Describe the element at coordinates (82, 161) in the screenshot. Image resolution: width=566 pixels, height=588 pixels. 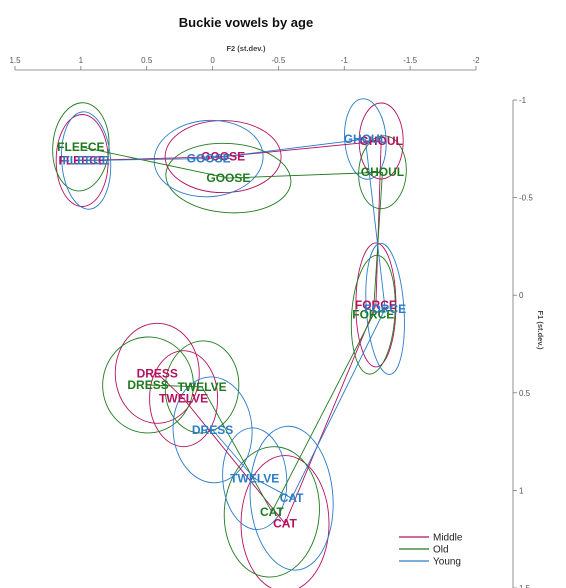
I see `point-label-middle-fleece: FLEECE` at that location.